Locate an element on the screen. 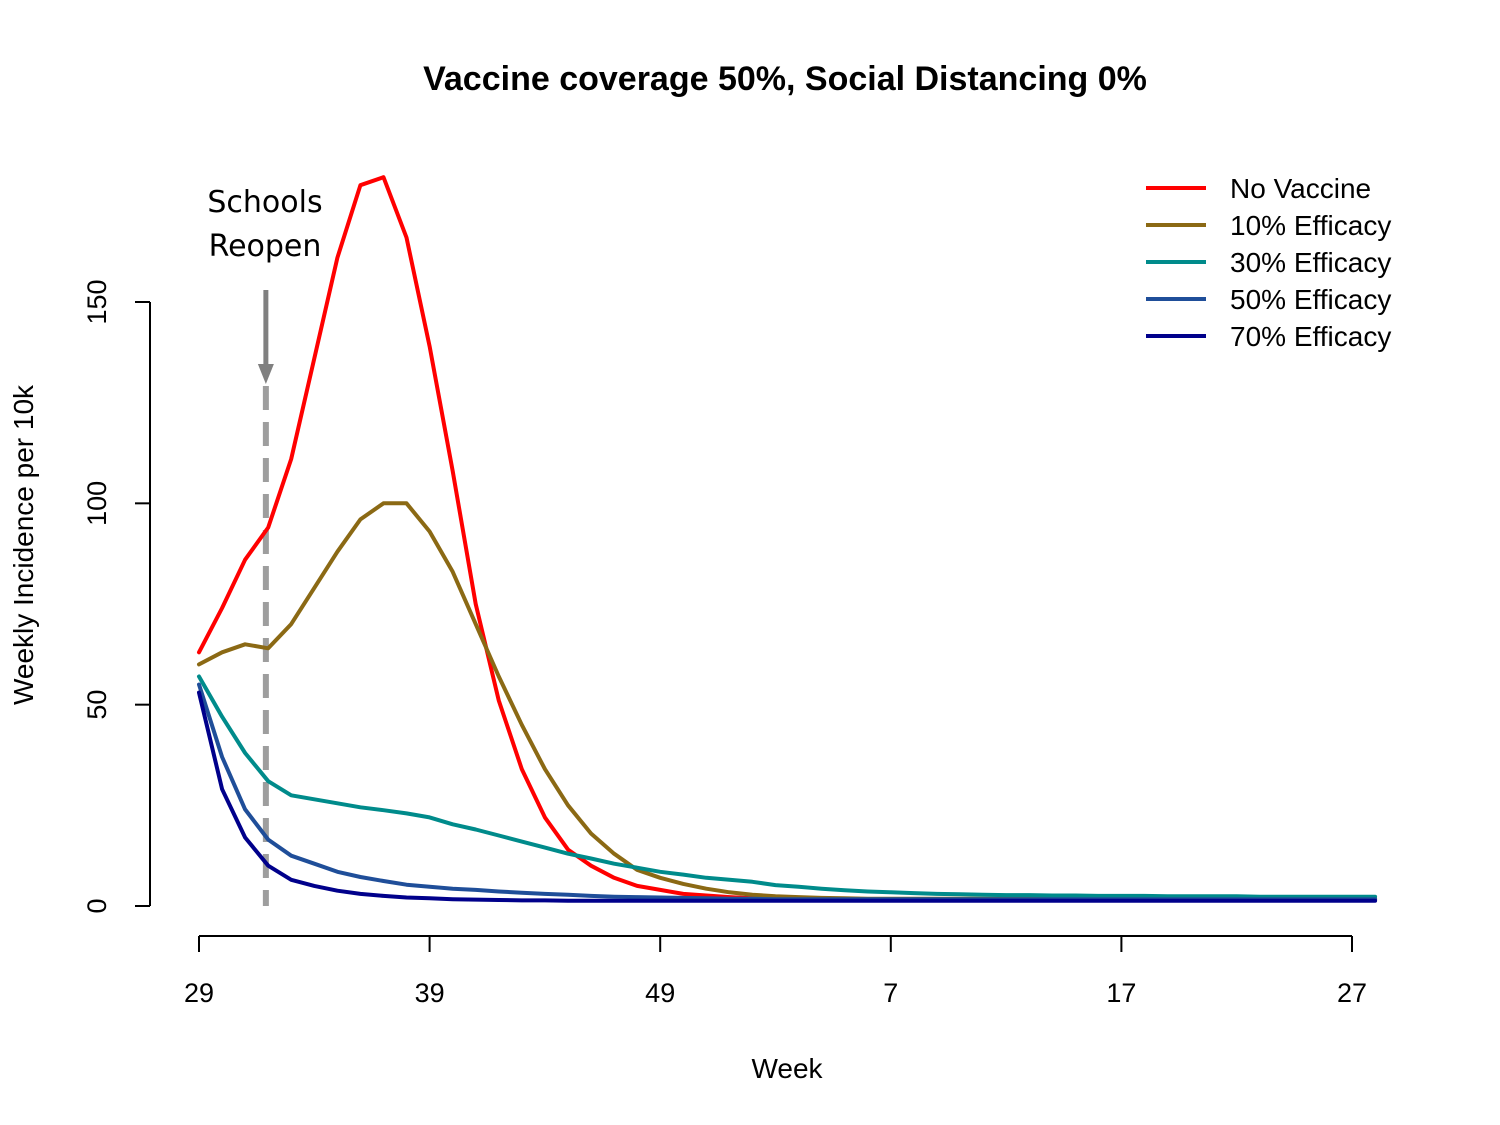 Image resolution: width=1500 pixels, height=1125 pixels. y-tick-label: 150 is located at coordinates (97, 301).